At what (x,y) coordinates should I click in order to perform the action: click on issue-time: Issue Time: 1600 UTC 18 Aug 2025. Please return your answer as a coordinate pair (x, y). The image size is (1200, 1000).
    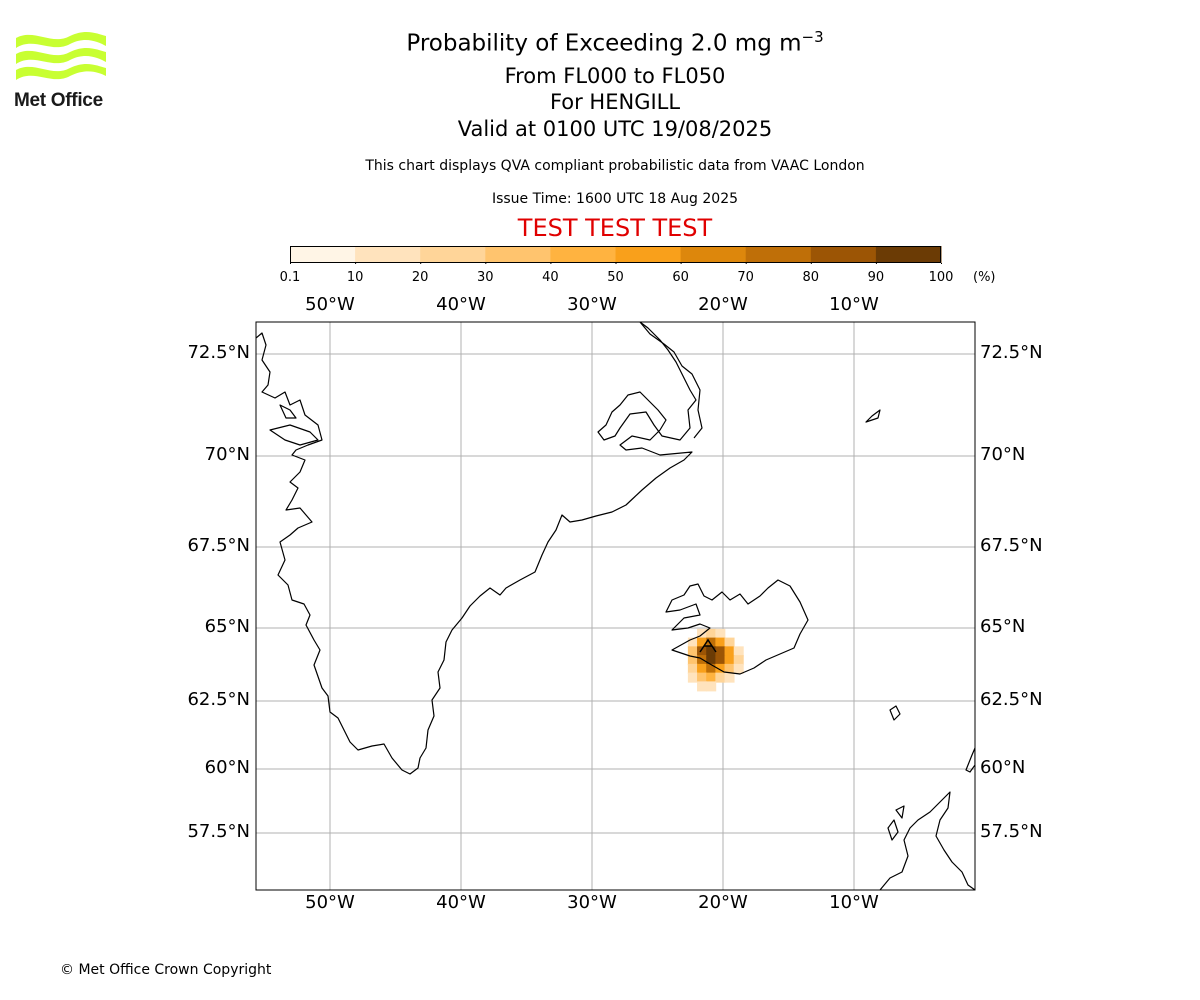
    Looking at the image, I should click on (615, 199).